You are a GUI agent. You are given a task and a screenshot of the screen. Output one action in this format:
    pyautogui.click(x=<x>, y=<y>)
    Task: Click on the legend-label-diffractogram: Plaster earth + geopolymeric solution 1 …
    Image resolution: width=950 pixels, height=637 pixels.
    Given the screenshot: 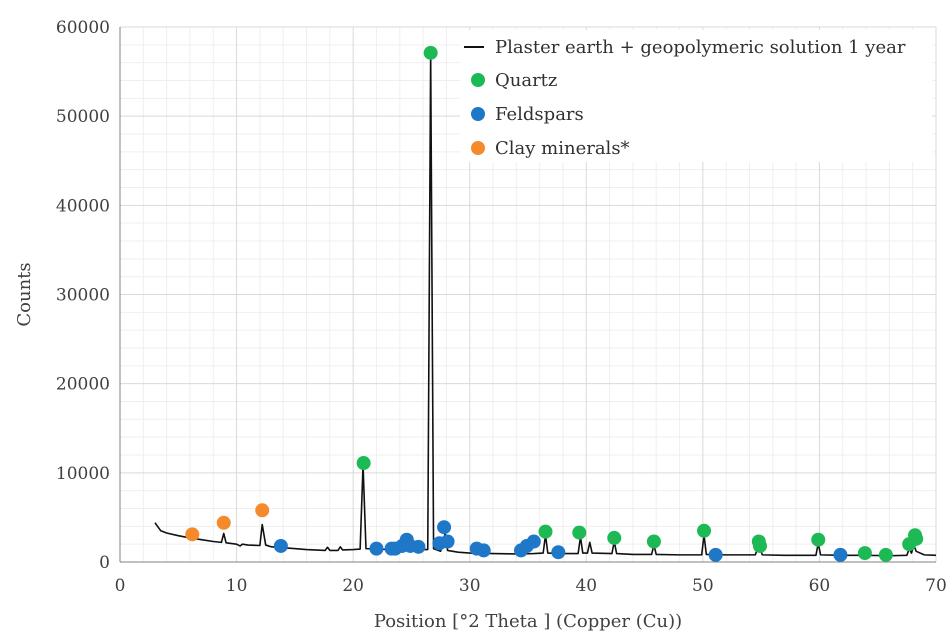 What is the action you would take?
    pyautogui.click(x=700, y=47)
    